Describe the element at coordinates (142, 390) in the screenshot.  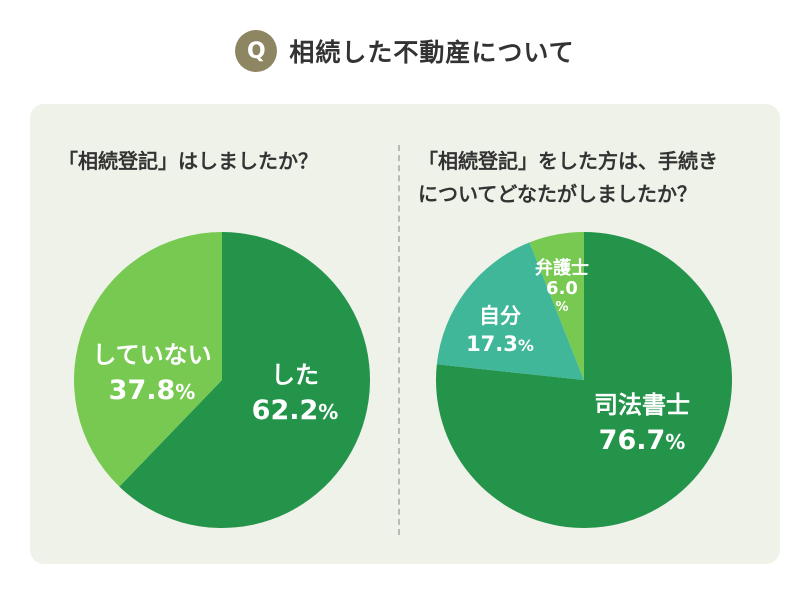
I see `slice-value-number: 37.8` at that location.